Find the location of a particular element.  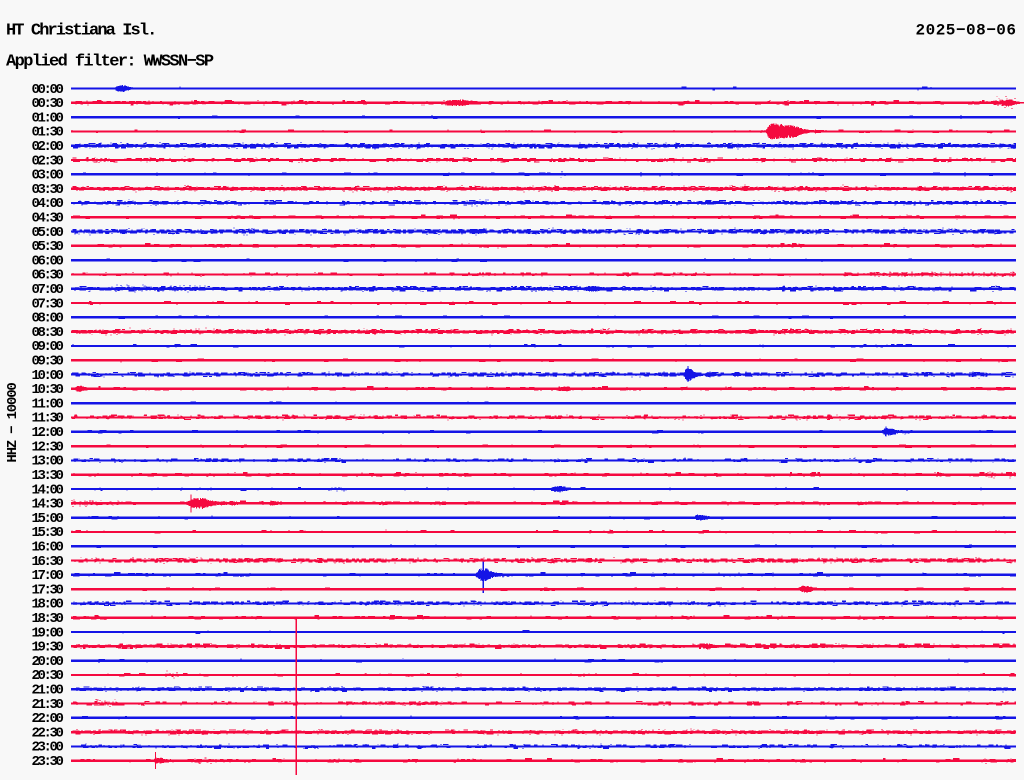

svg-text: 18:30 is located at coordinates (47, 619).